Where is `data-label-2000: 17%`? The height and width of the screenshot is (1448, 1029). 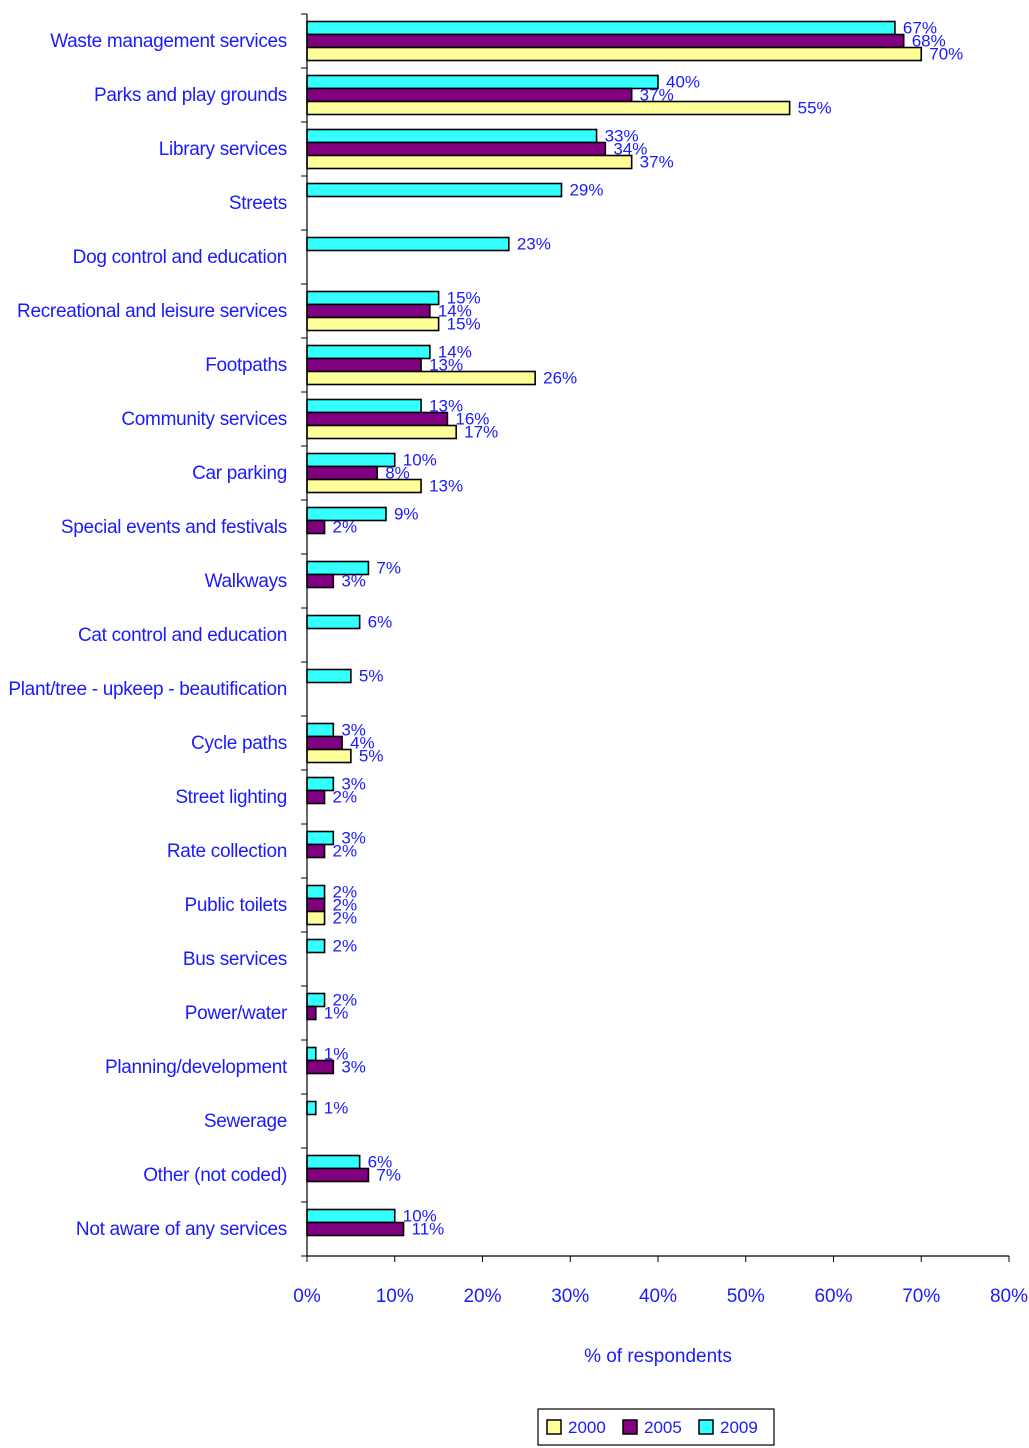
data-label-2000: 17% is located at coordinates (481, 432).